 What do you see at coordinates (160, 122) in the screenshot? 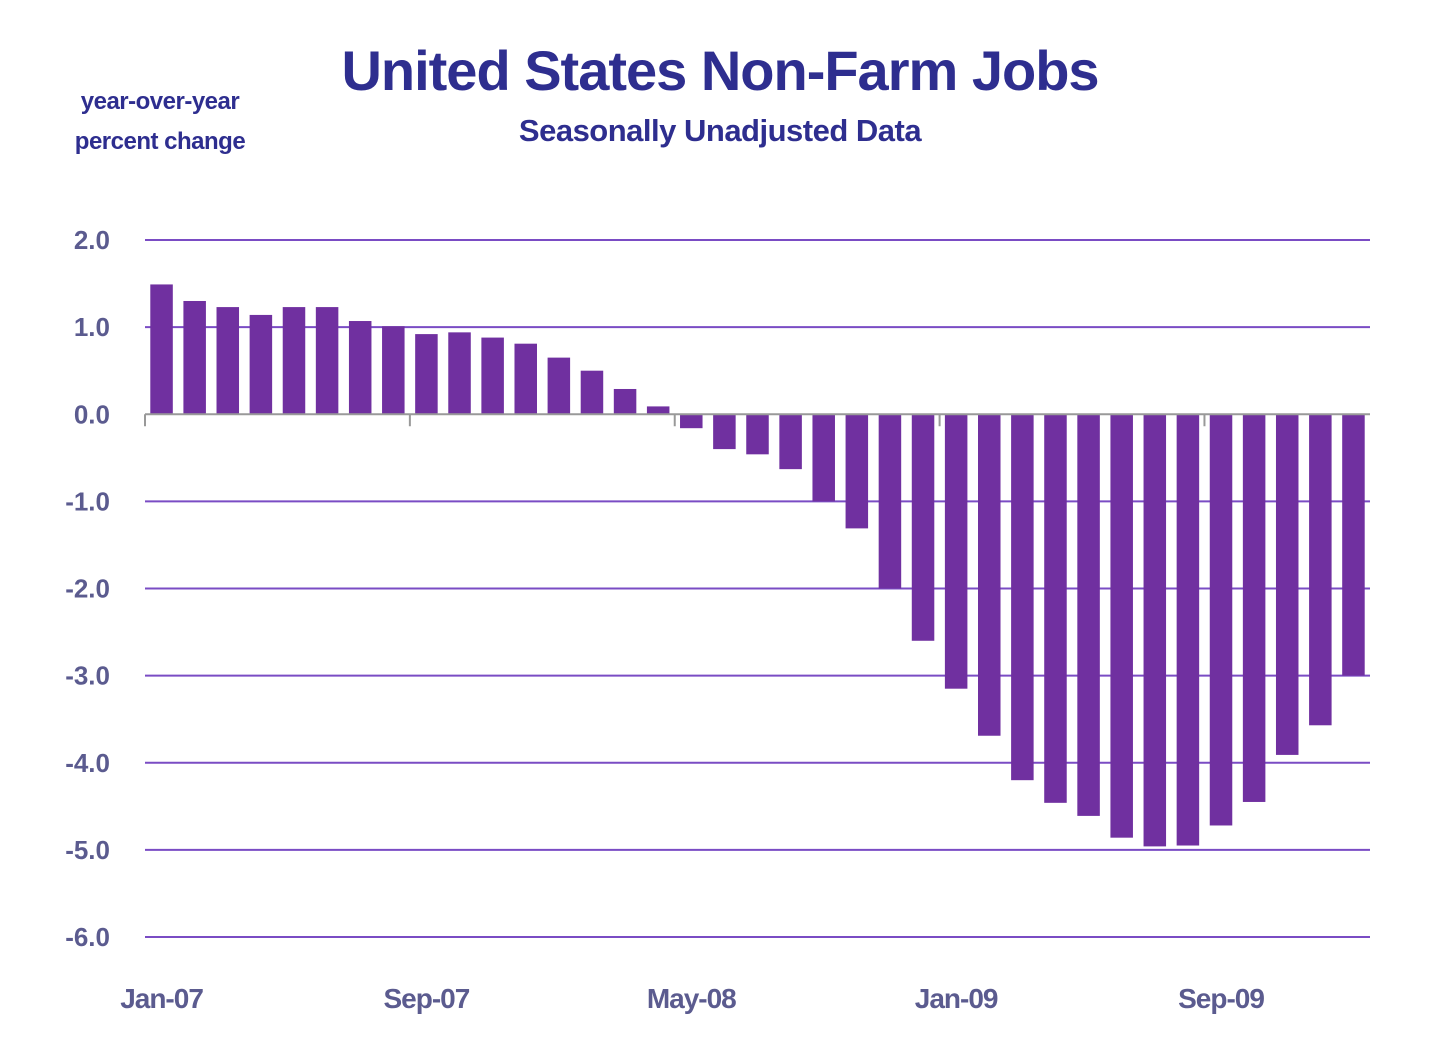
I see `y-axis-label: year-over-year percent change` at bounding box center [160, 122].